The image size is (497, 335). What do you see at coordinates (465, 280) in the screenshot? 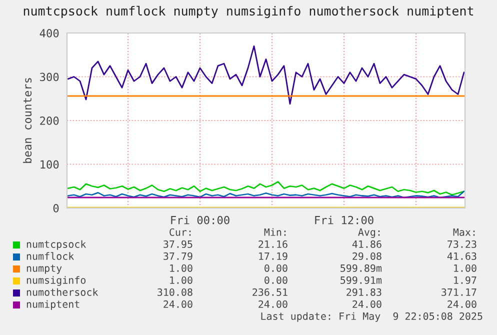
I see `text: 1.97` at bounding box center [465, 280].